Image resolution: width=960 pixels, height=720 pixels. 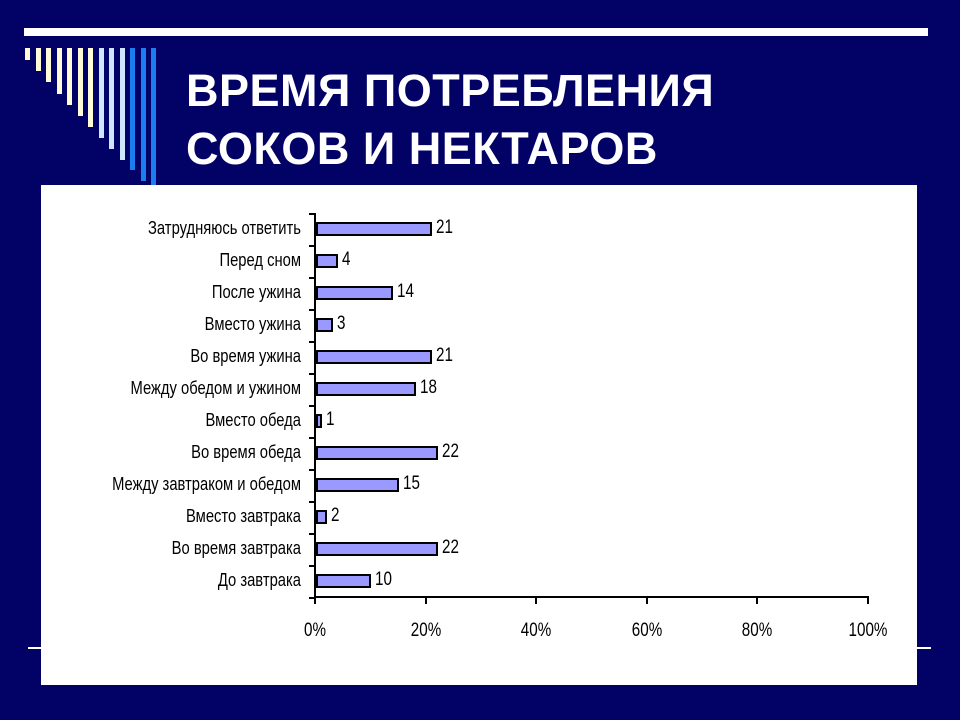 What do you see at coordinates (647, 630) in the screenshot?
I see `x-tick-label: 60%` at bounding box center [647, 630].